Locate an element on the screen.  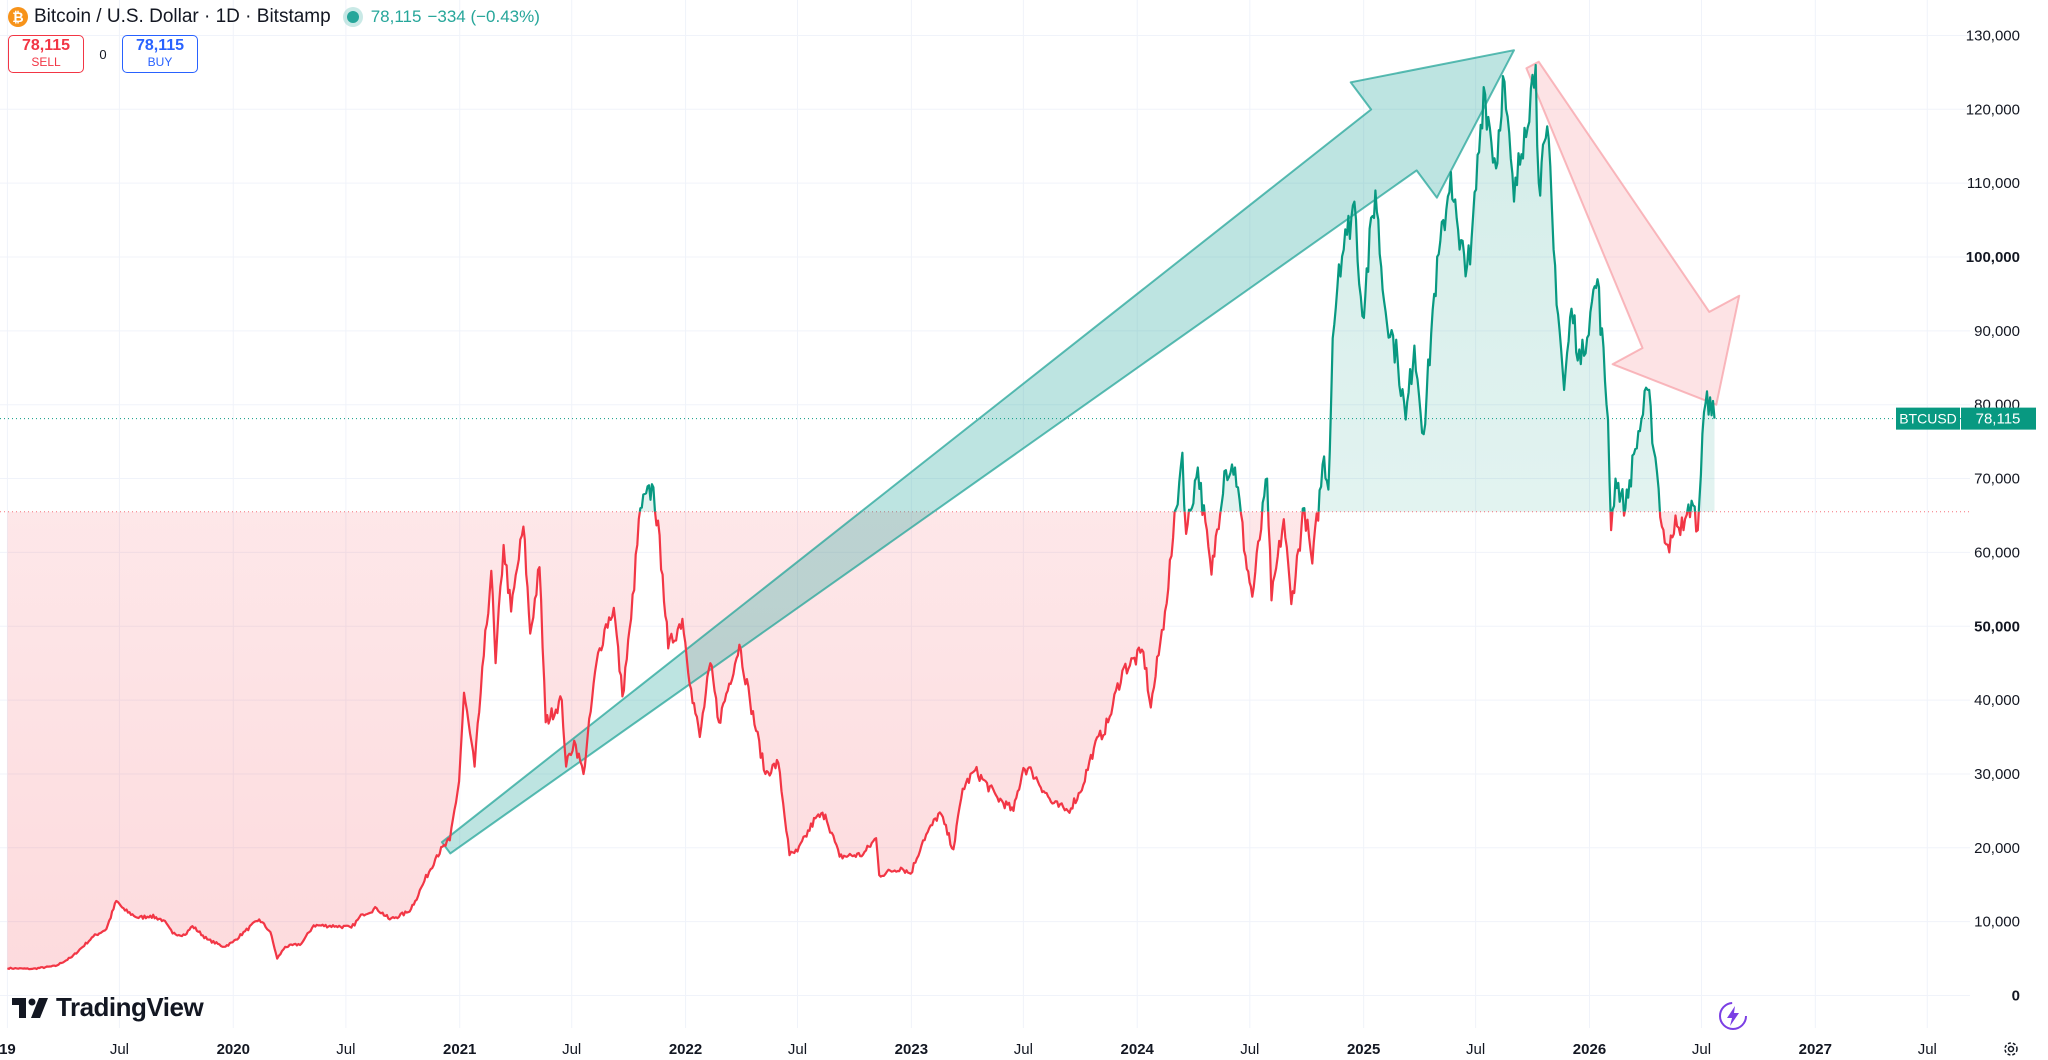
price-label-value: 78,115 is located at coordinates (1998, 419).